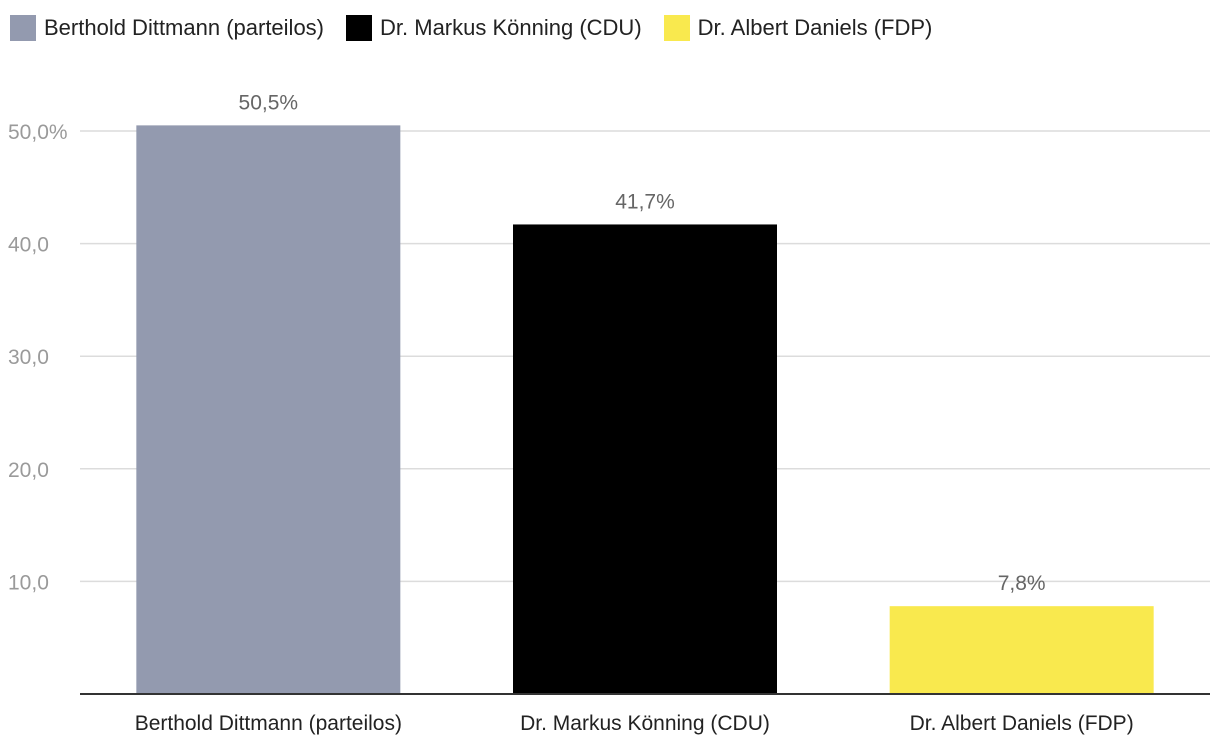 This screenshot has height=752, width=1220. What do you see at coordinates (269, 102) in the screenshot?
I see `data-label: 50,5%` at bounding box center [269, 102].